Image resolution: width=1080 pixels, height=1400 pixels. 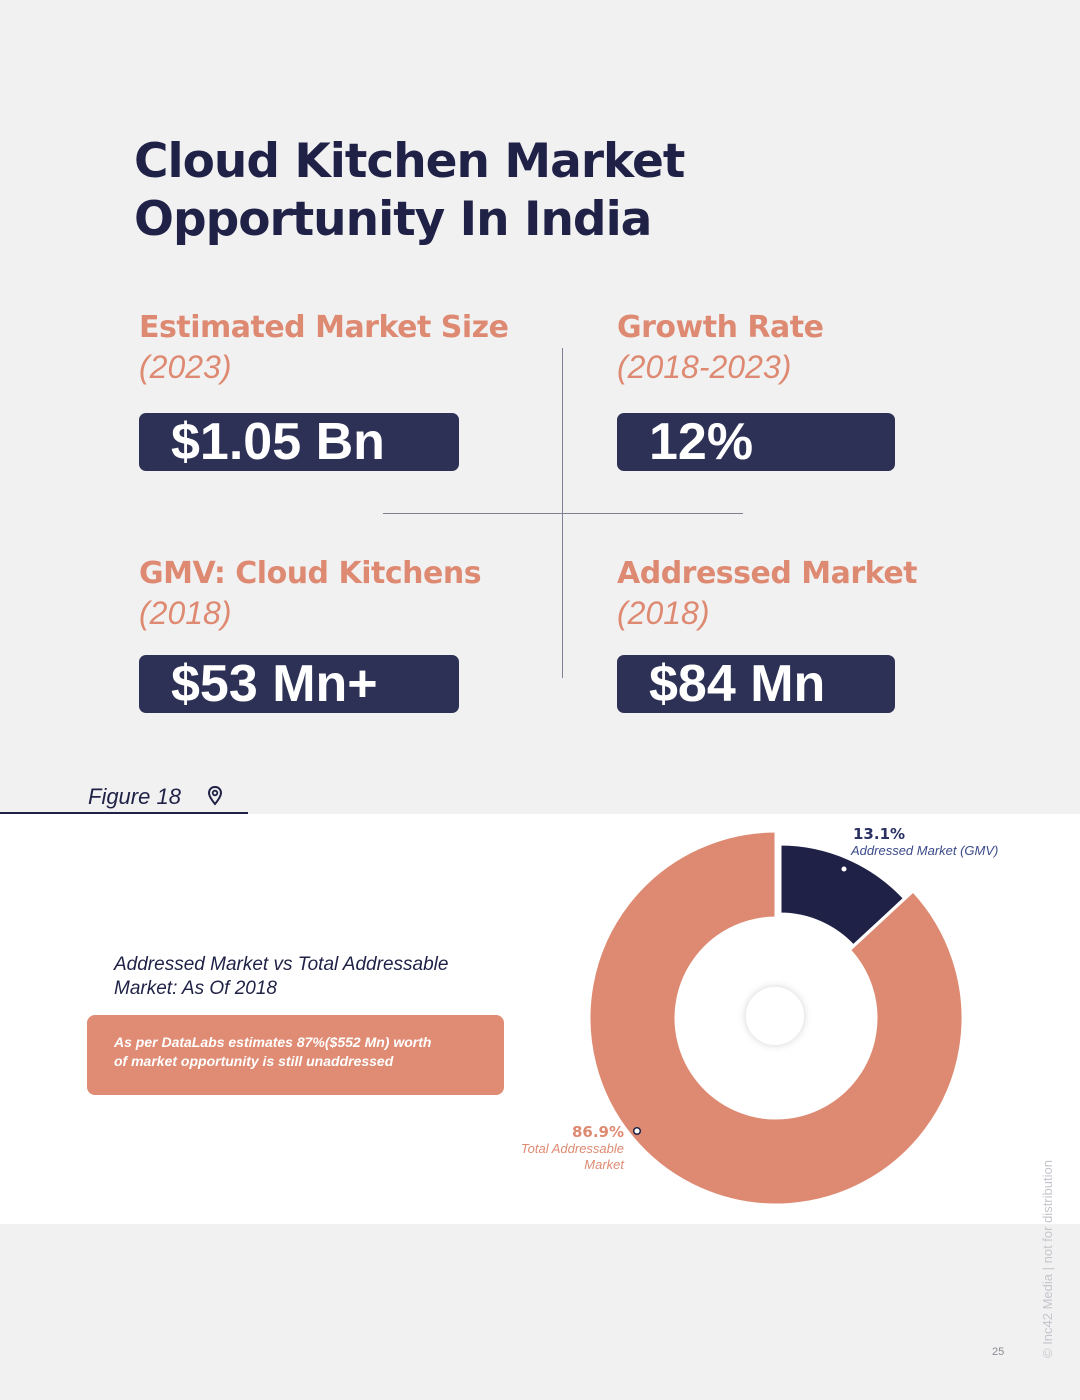 I want to click on stat-value-box: $84 Mn, so click(x=756, y=684).